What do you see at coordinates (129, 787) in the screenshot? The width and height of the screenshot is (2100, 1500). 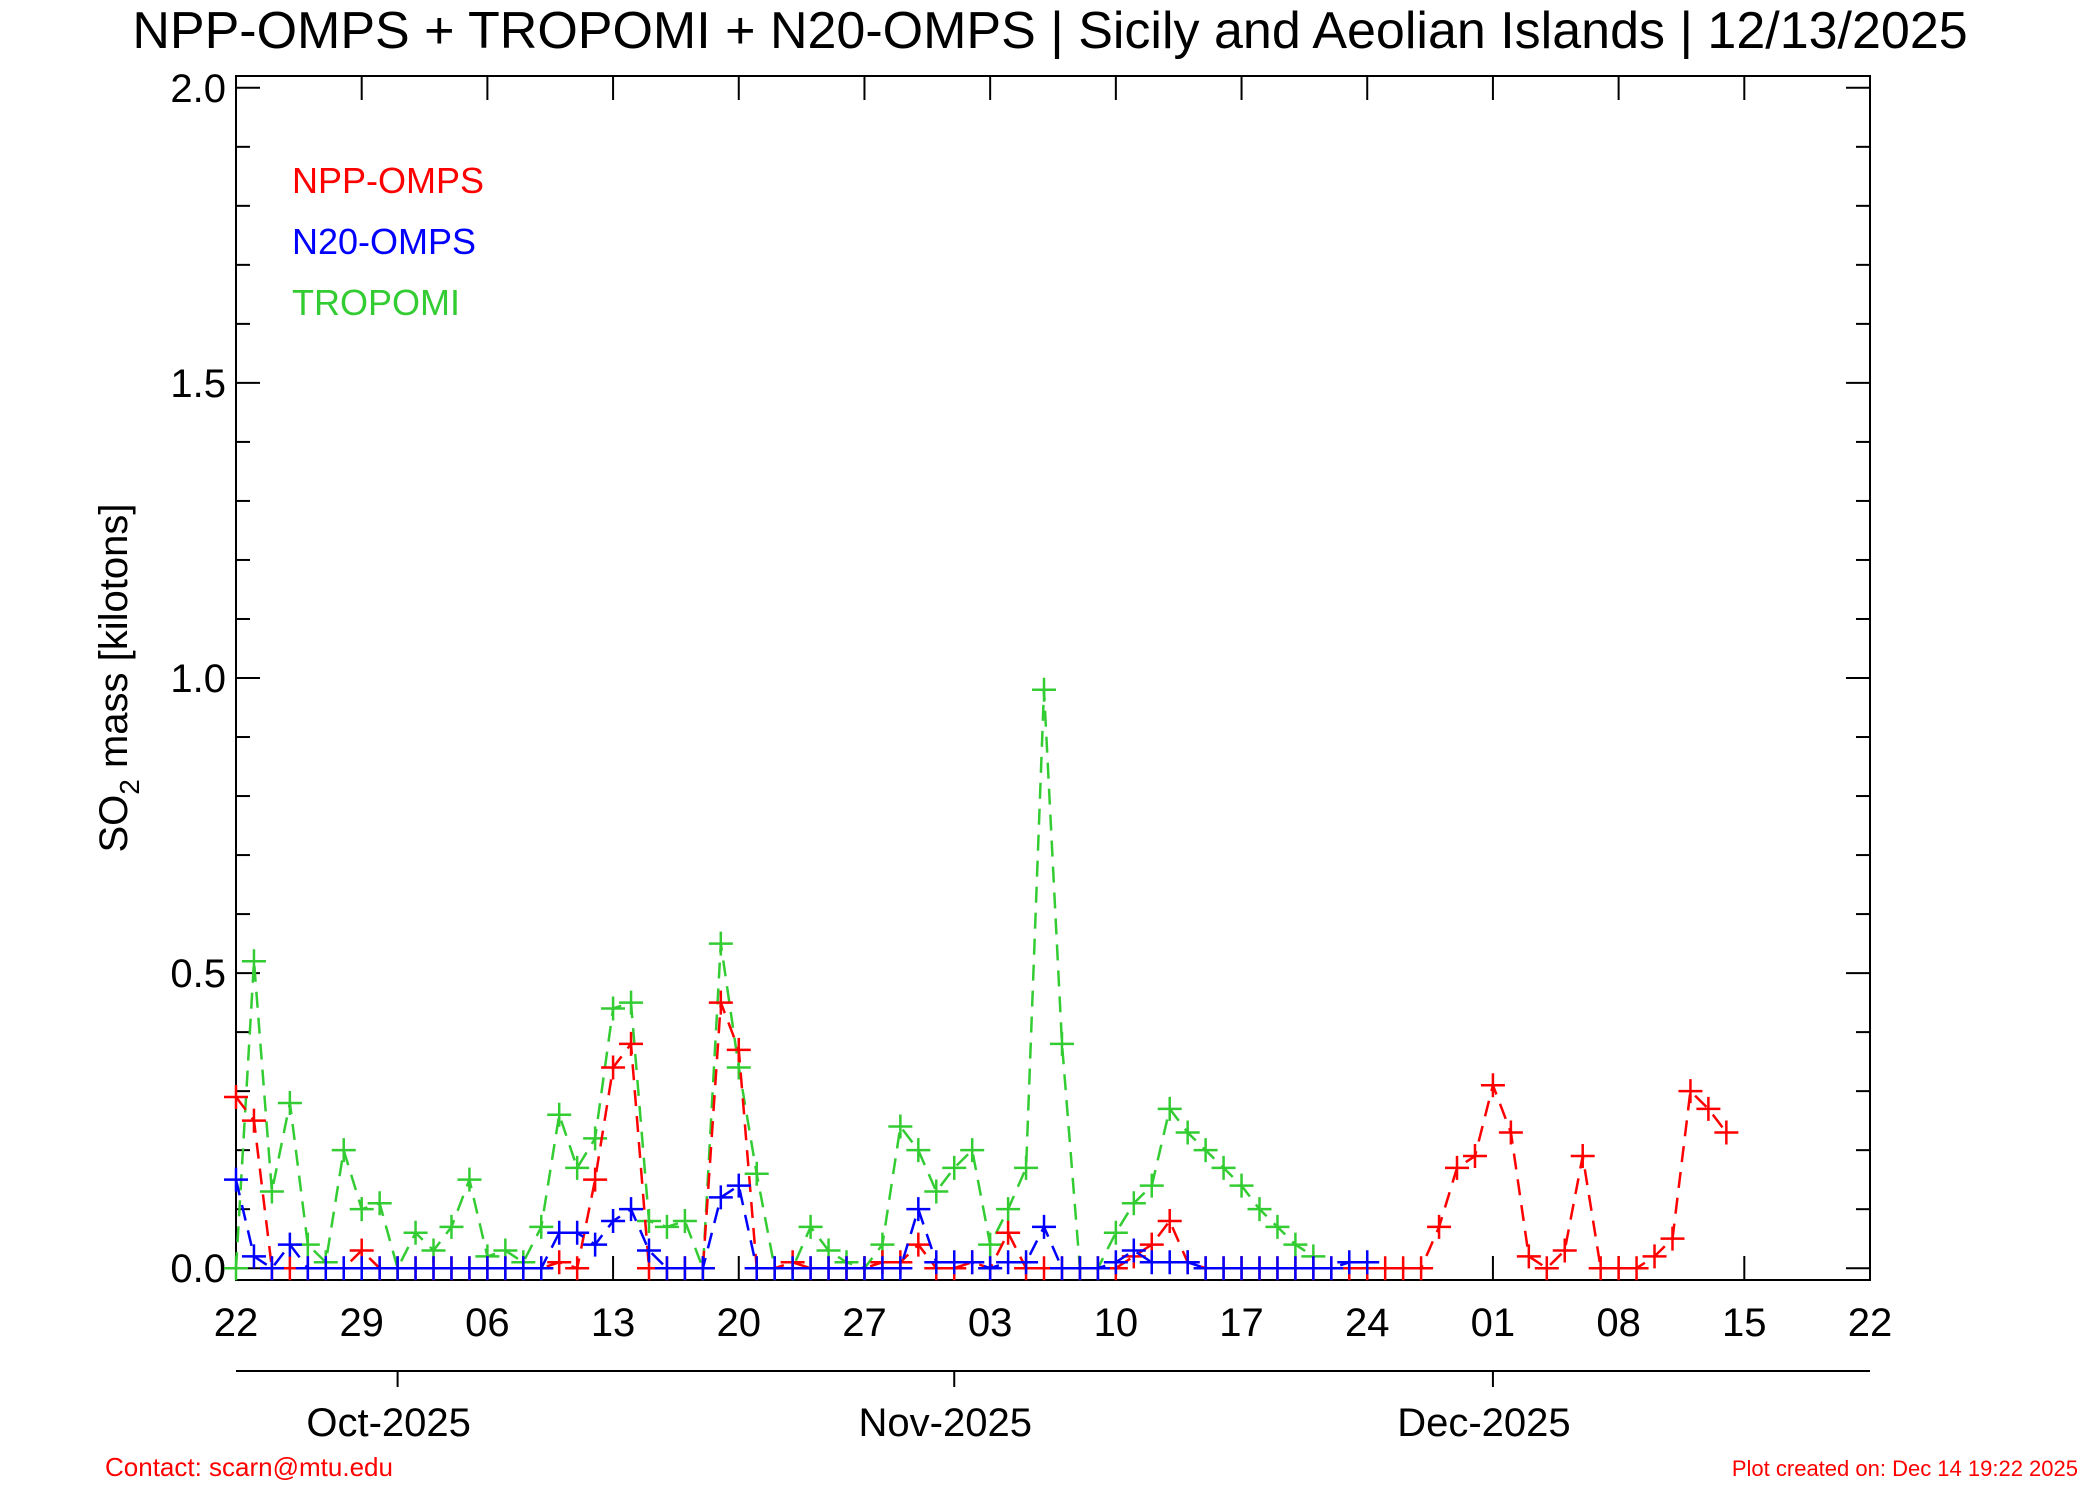 I see `y-axis-label-sub: 2` at bounding box center [129, 787].